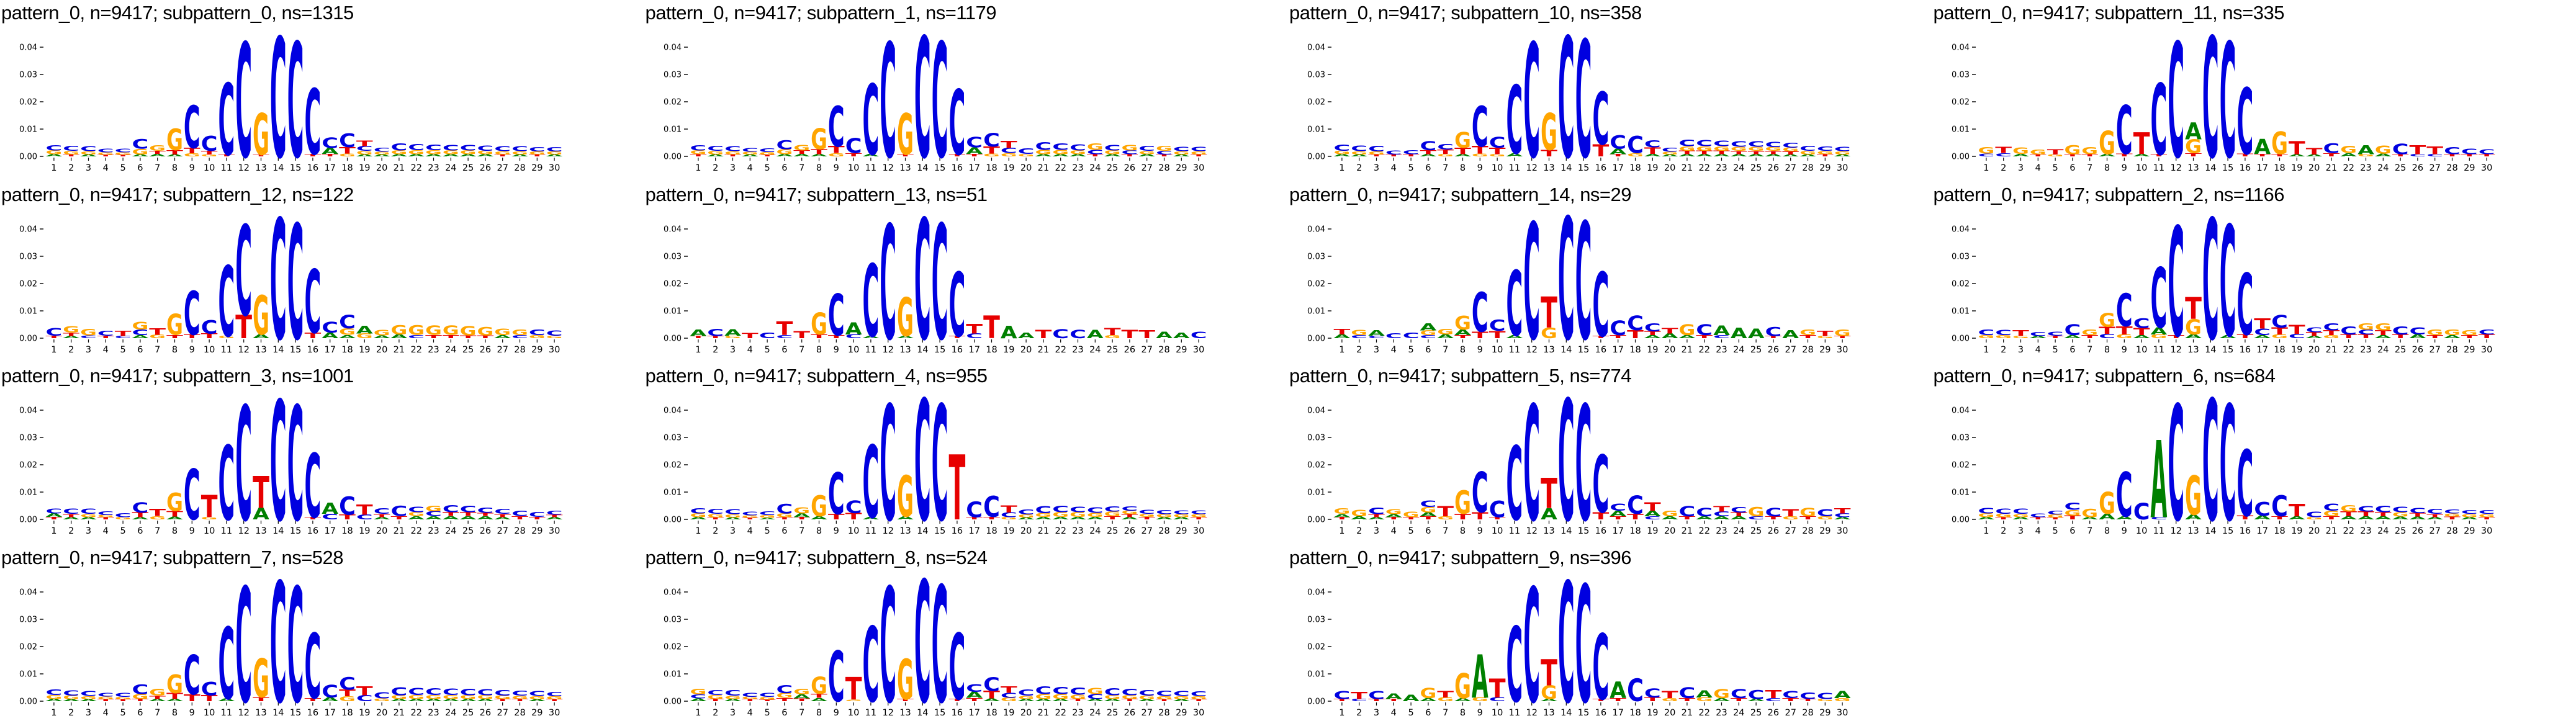 The width and height of the screenshot is (2576, 726). What do you see at coordinates (1095, 350) in the screenshot?
I see `svg-text: 24` at bounding box center [1095, 350].